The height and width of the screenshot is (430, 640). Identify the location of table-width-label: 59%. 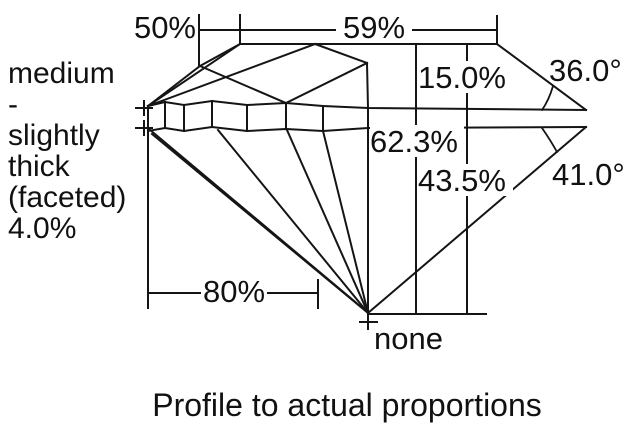
(374, 27).